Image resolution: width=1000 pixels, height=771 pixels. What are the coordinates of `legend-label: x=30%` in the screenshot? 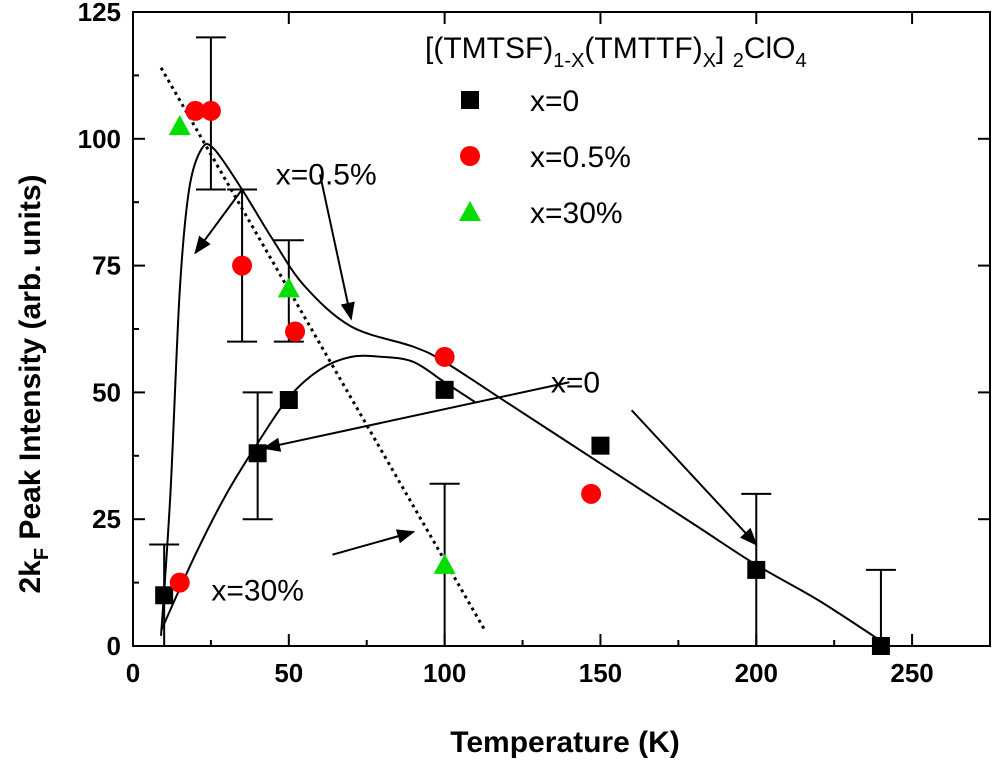 It's located at (576, 213).